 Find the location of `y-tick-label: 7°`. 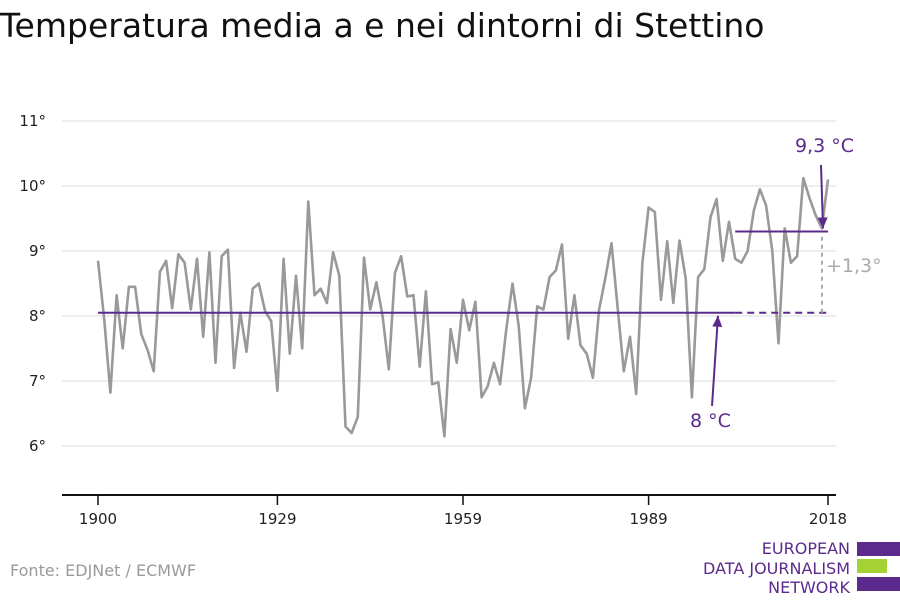

y-tick-label: 7° is located at coordinates (37, 381).